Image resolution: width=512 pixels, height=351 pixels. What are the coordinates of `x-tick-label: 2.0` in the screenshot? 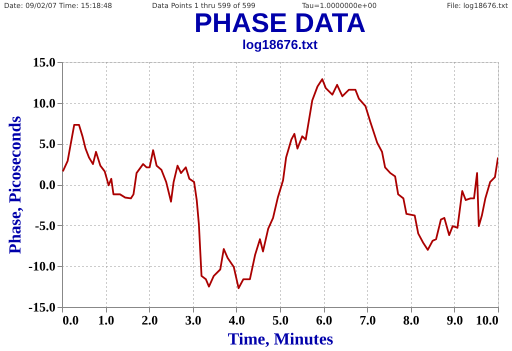 It's located at (150, 320).